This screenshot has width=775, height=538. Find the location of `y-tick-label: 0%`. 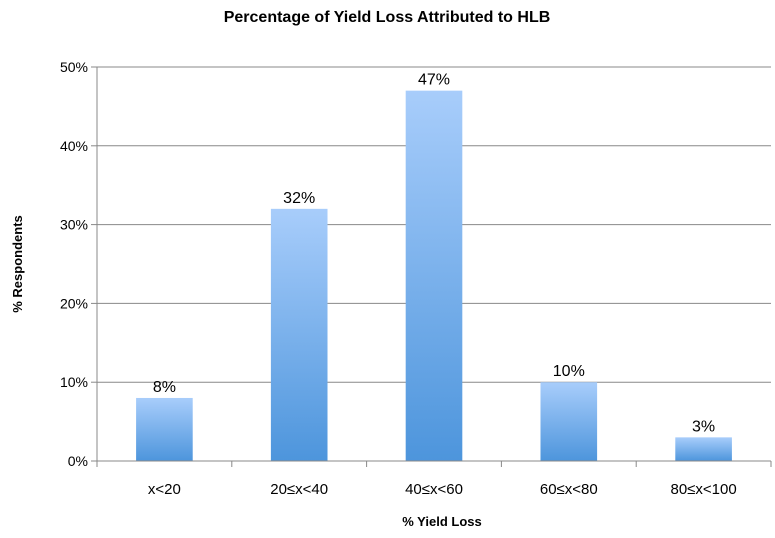

y-tick-label: 0% is located at coordinates (78, 461).